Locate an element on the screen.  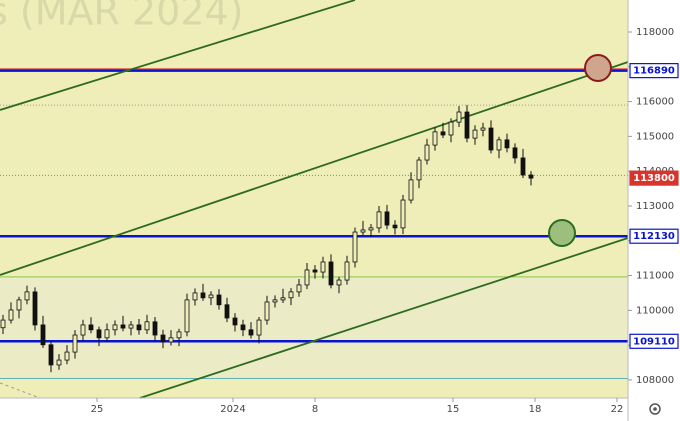
x-tick-label: 2024 is located at coordinates (232, 409).